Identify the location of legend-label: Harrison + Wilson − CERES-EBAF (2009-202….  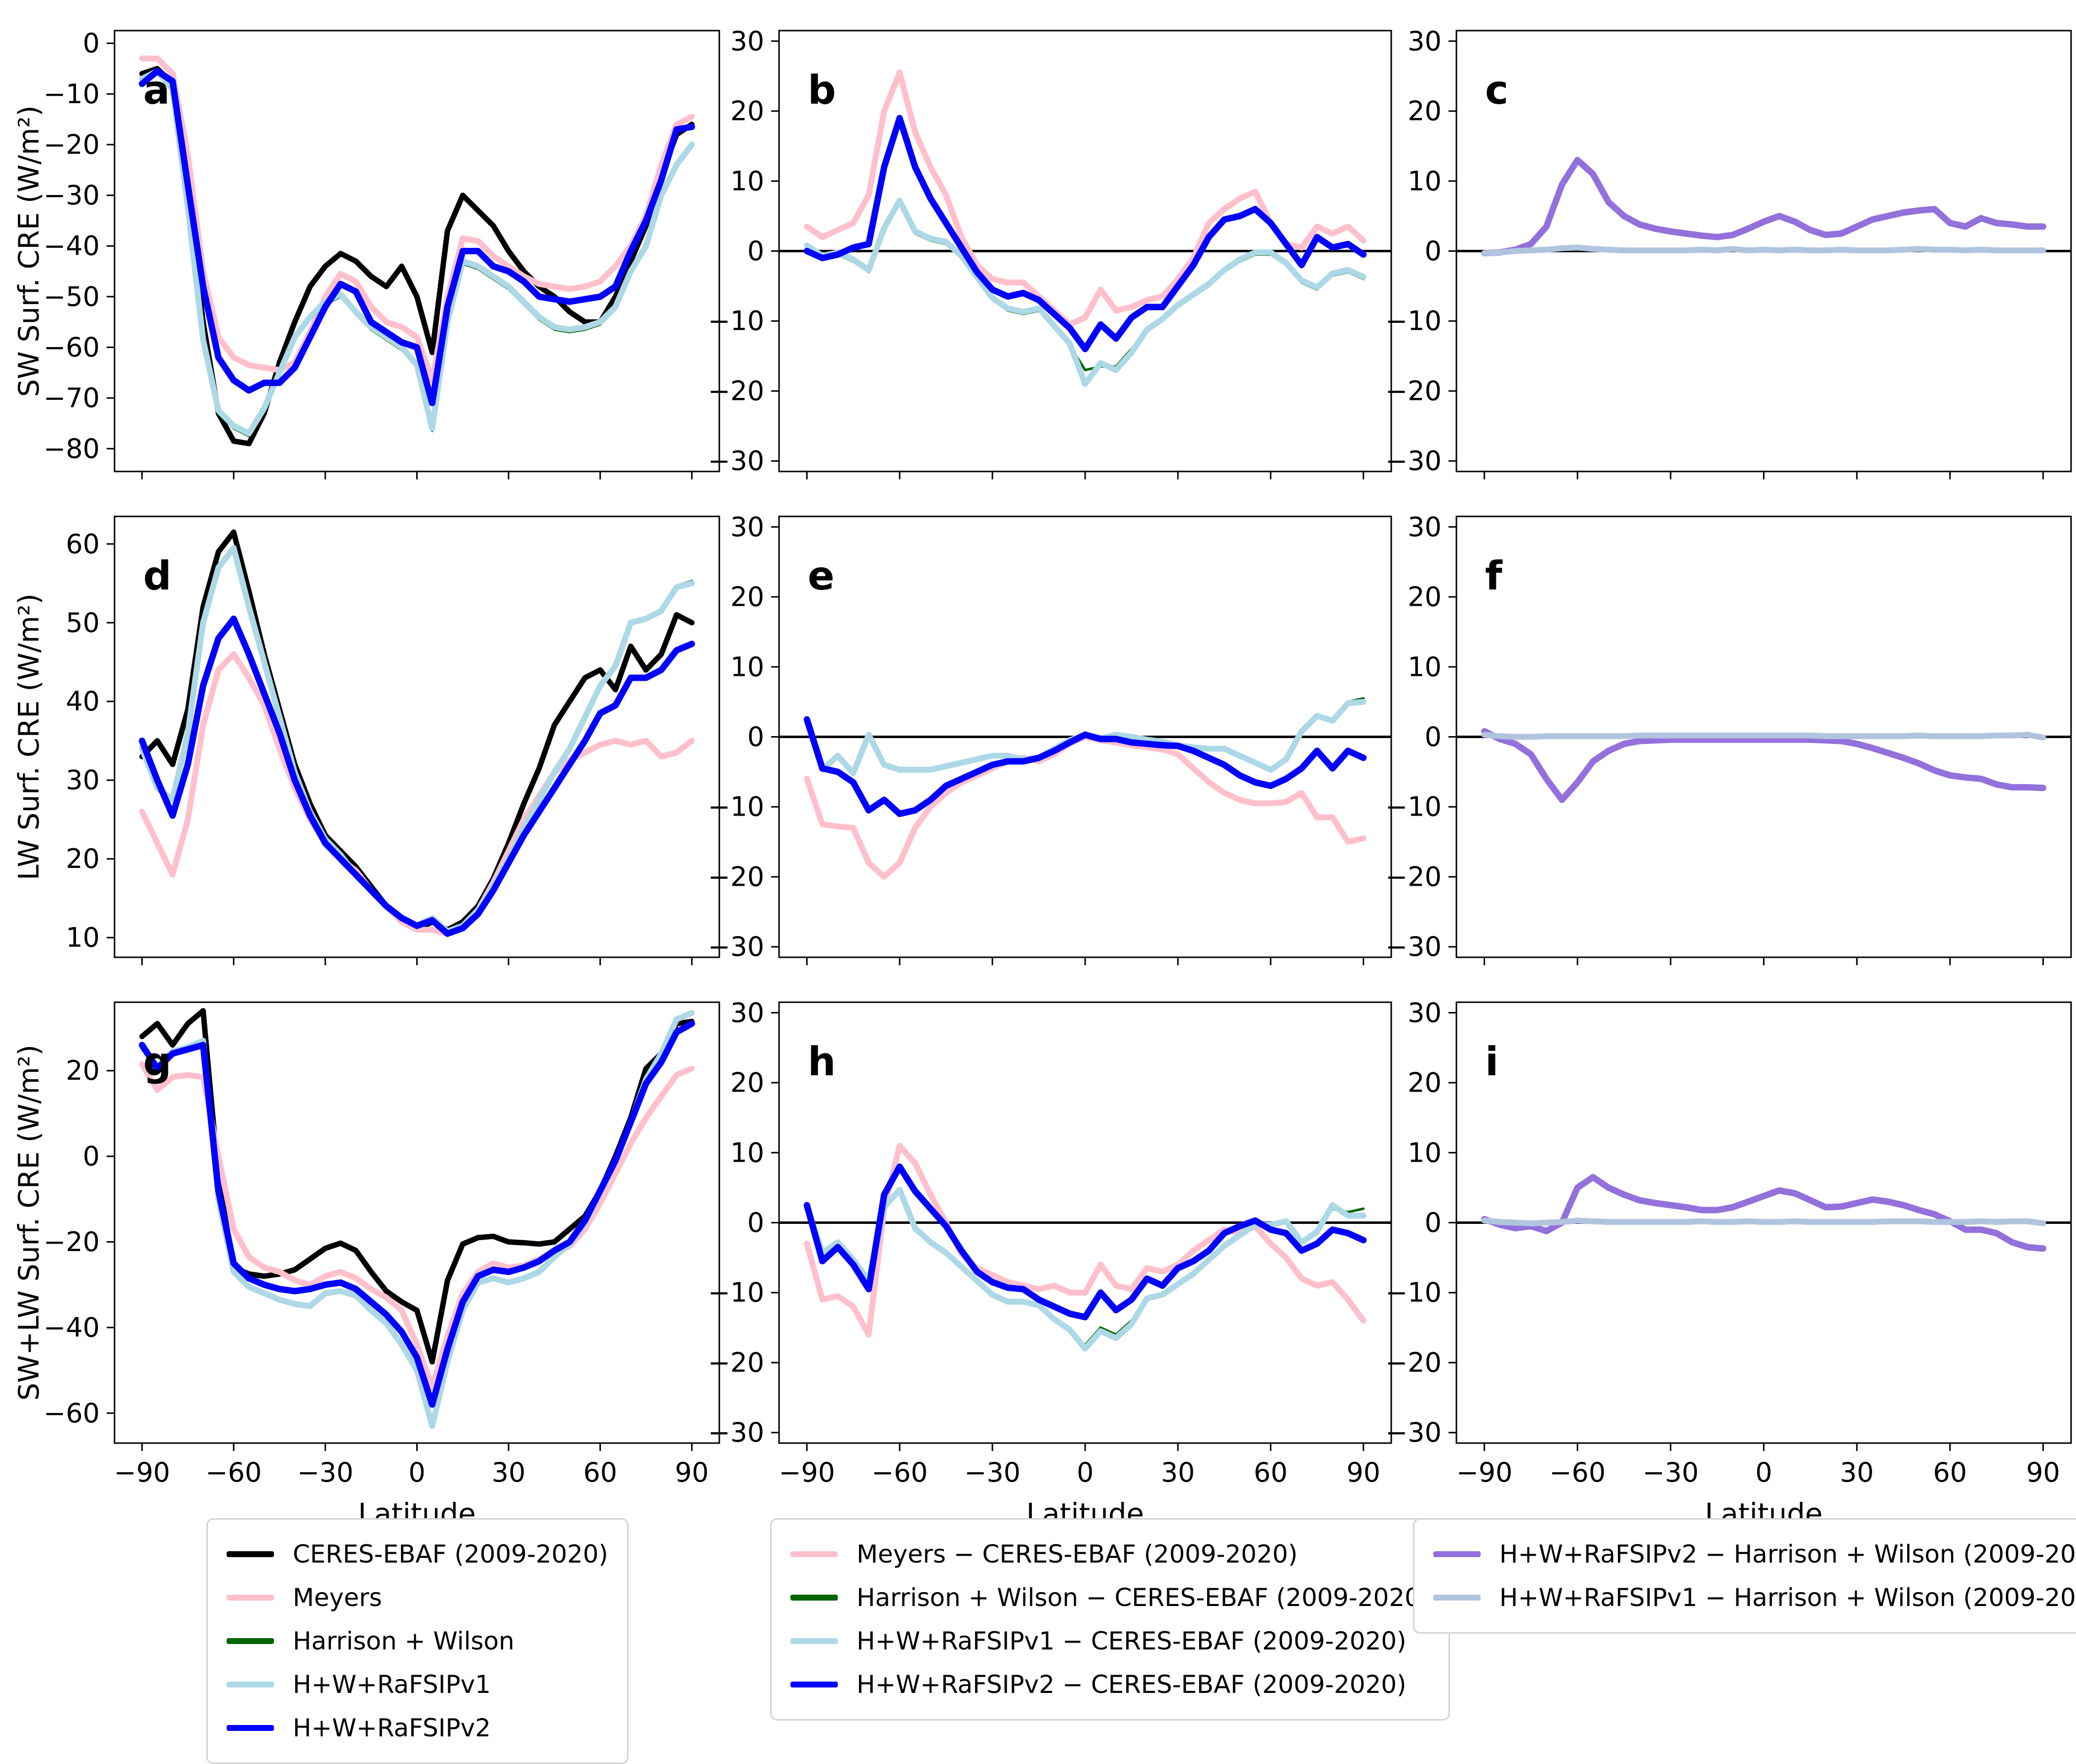
(1144, 1597).